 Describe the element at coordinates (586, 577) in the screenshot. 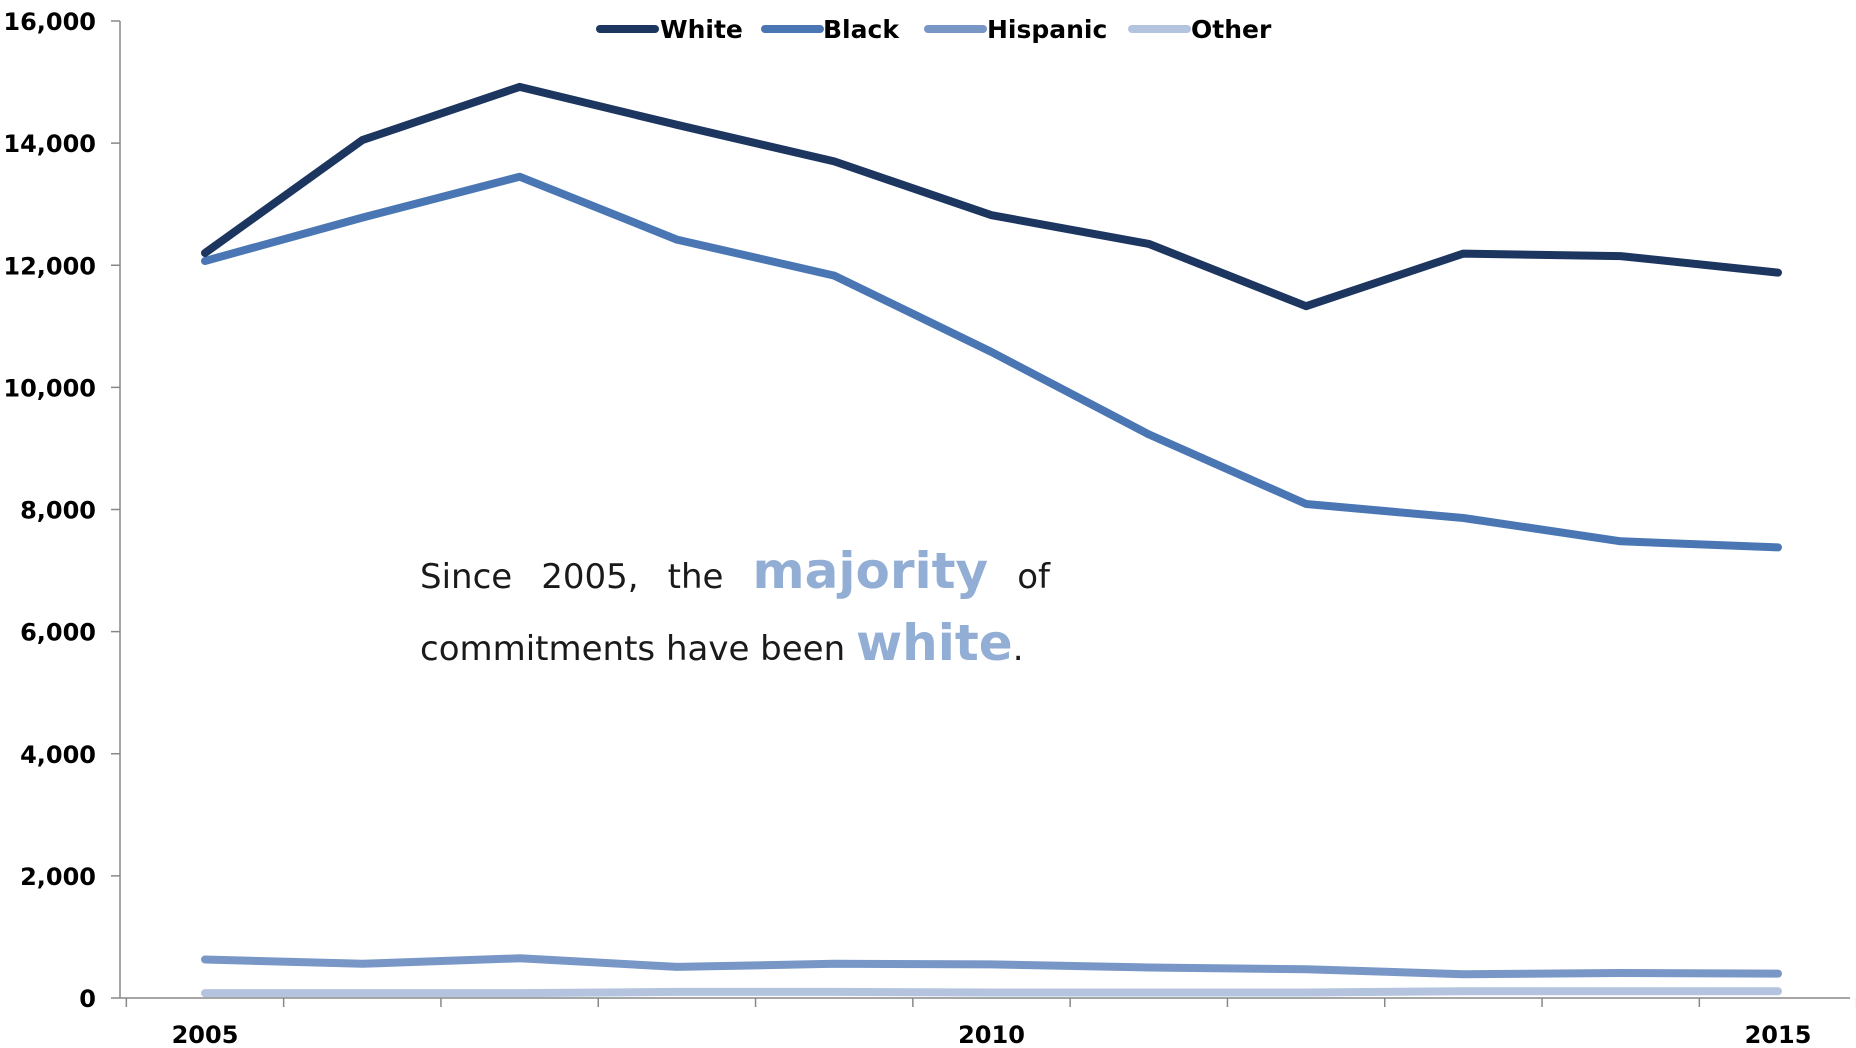

I see `annotation-text-1: Since 2005, the` at that location.